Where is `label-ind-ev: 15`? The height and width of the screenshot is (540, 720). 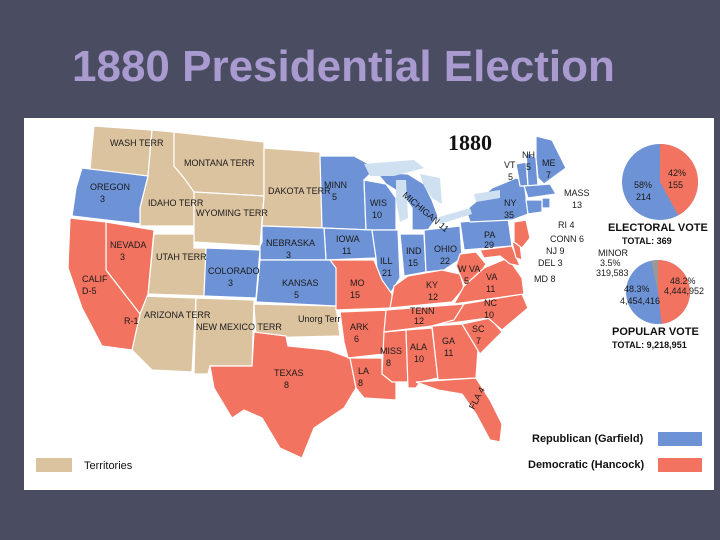
label-ind-ev: 15 is located at coordinates (413, 263).